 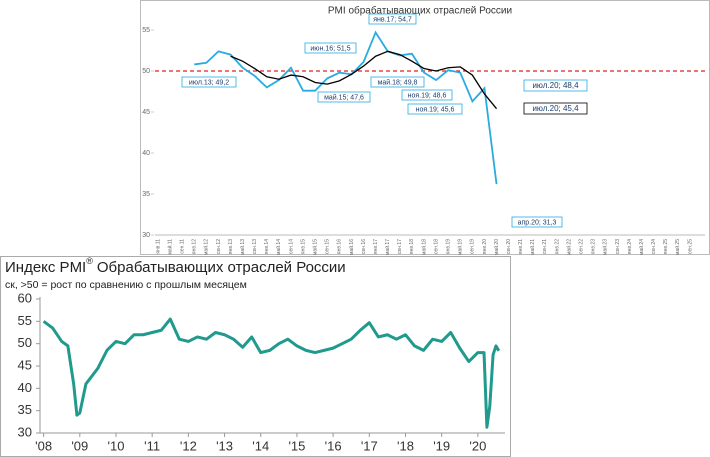 I want to click on x-tick-label: сен.24, so click(x=654, y=246).